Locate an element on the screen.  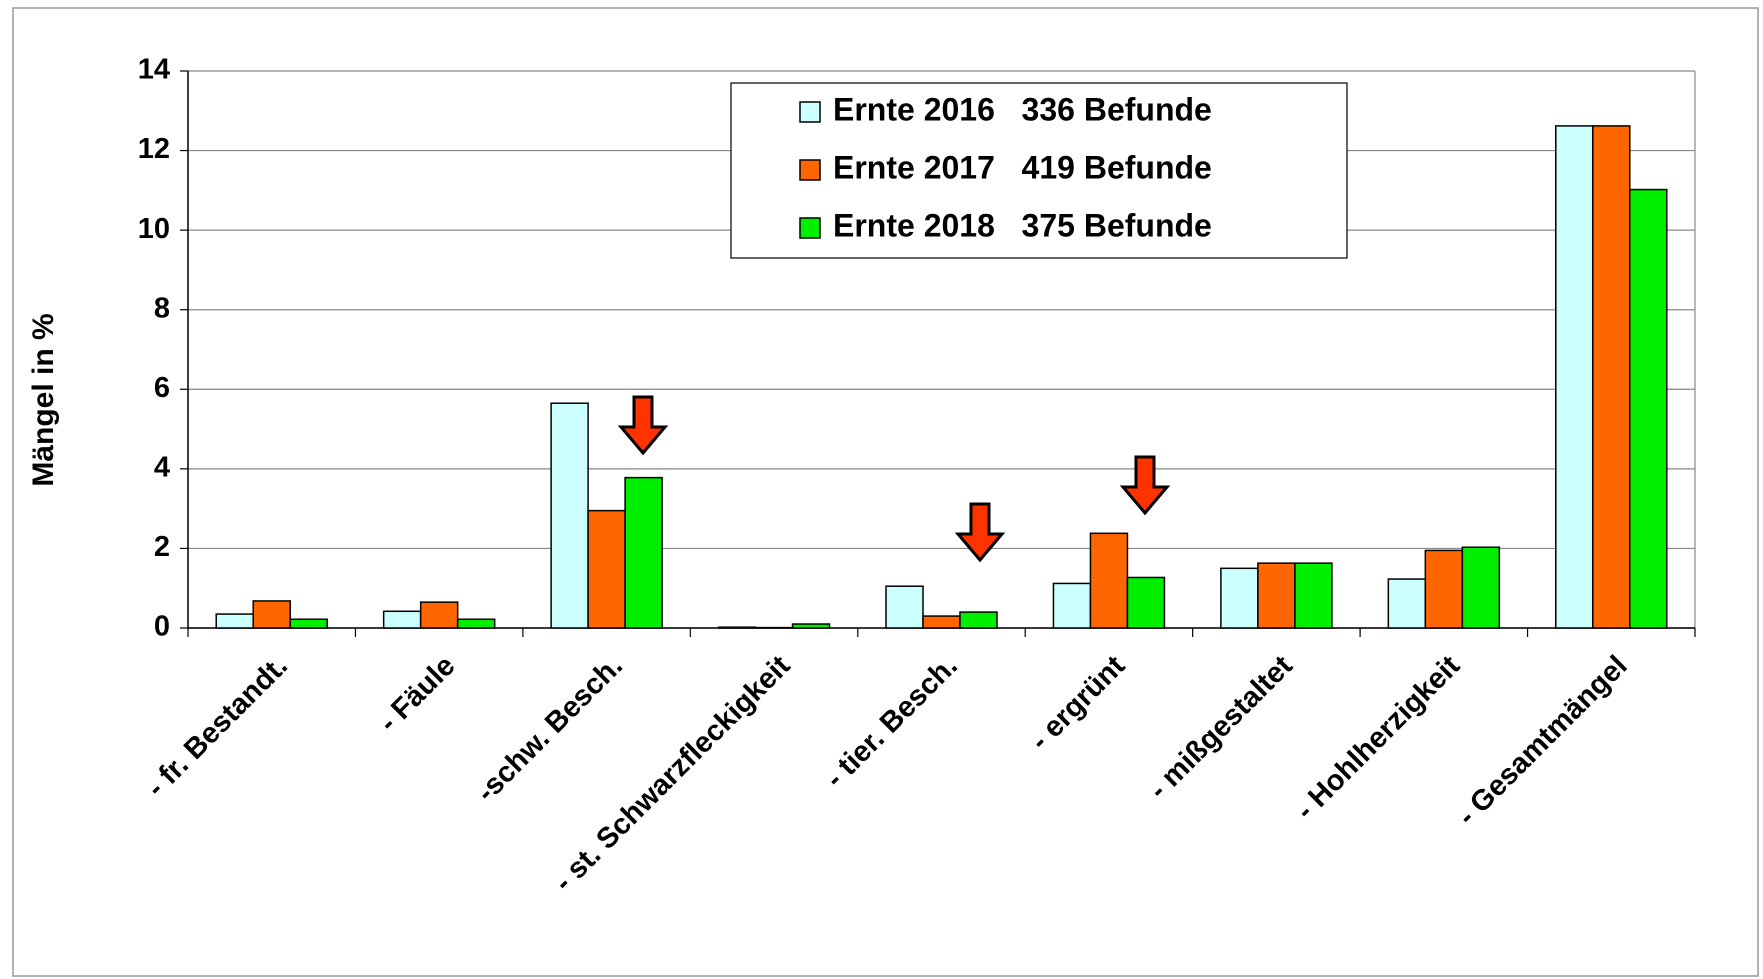
x-tick-label: - tier. Besch. is located at coordinates (891, 722).